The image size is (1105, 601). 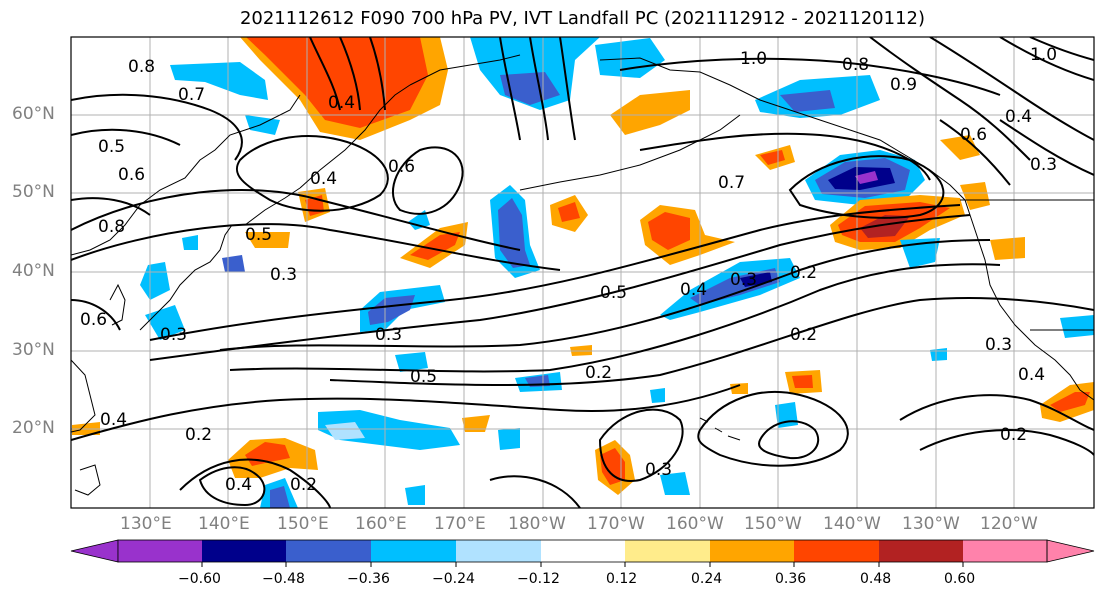 What do you see at coordinates (465, 70) in the screenshot?
I see `siberia-coastline` at bounding box center [465, 70].